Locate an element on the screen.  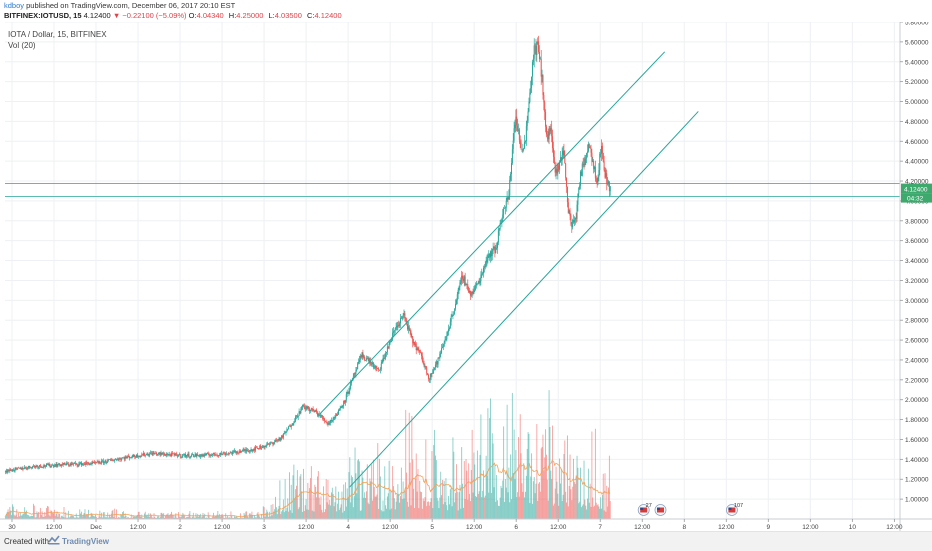
x-tick-label: 12:00 is located at coordinates (306, 527).